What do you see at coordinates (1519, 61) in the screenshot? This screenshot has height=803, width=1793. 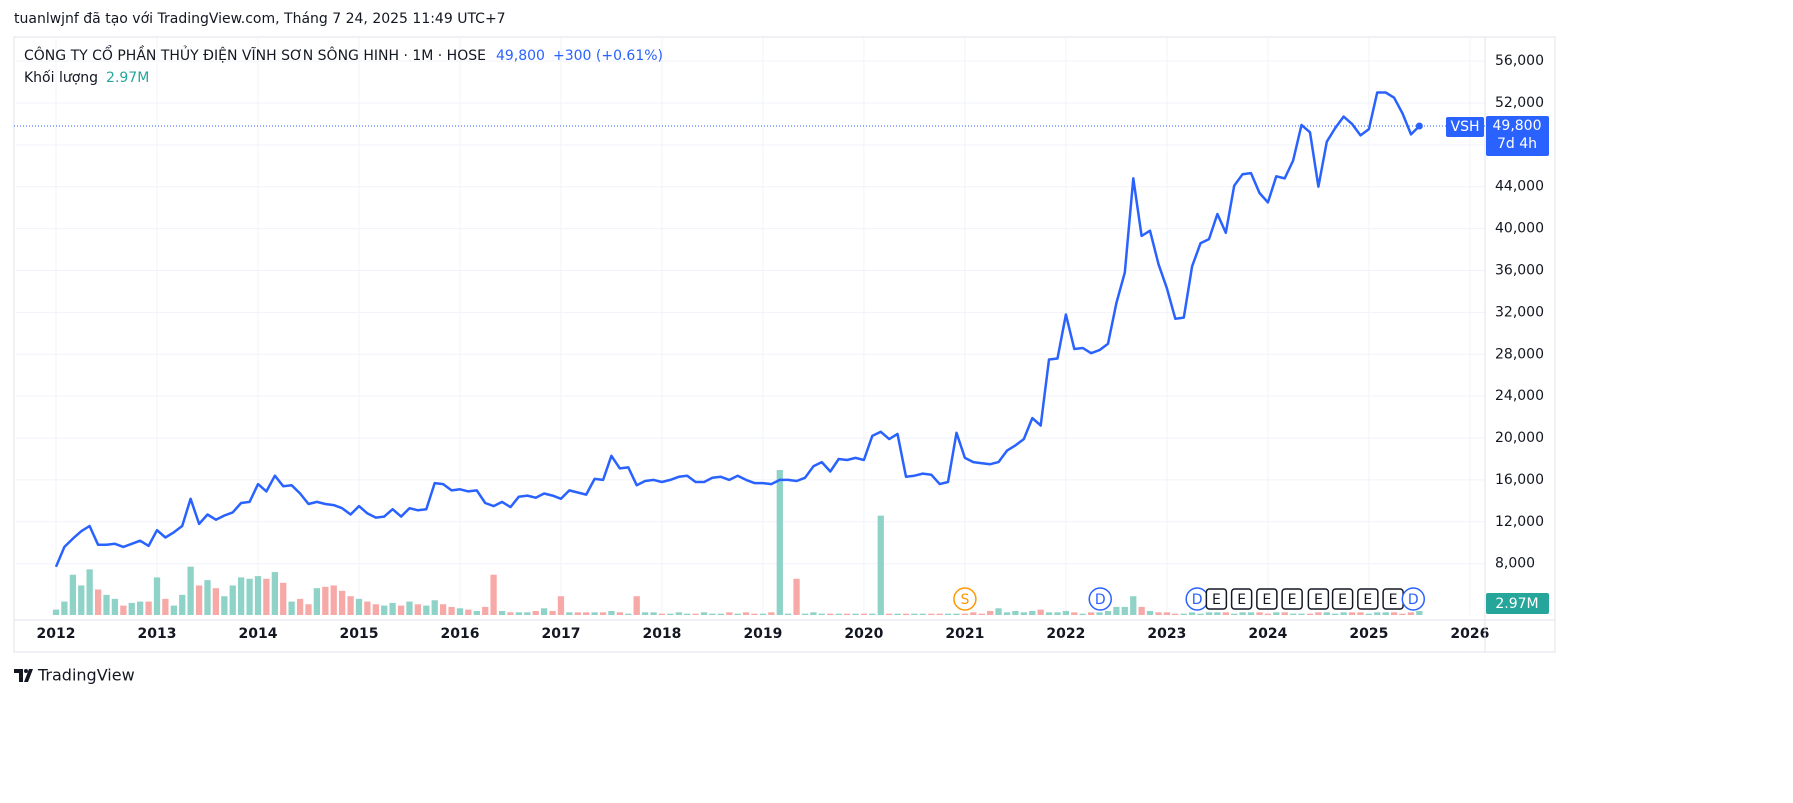 I see `y-tick-label: 56,000` at bounding box center [1519, 61].